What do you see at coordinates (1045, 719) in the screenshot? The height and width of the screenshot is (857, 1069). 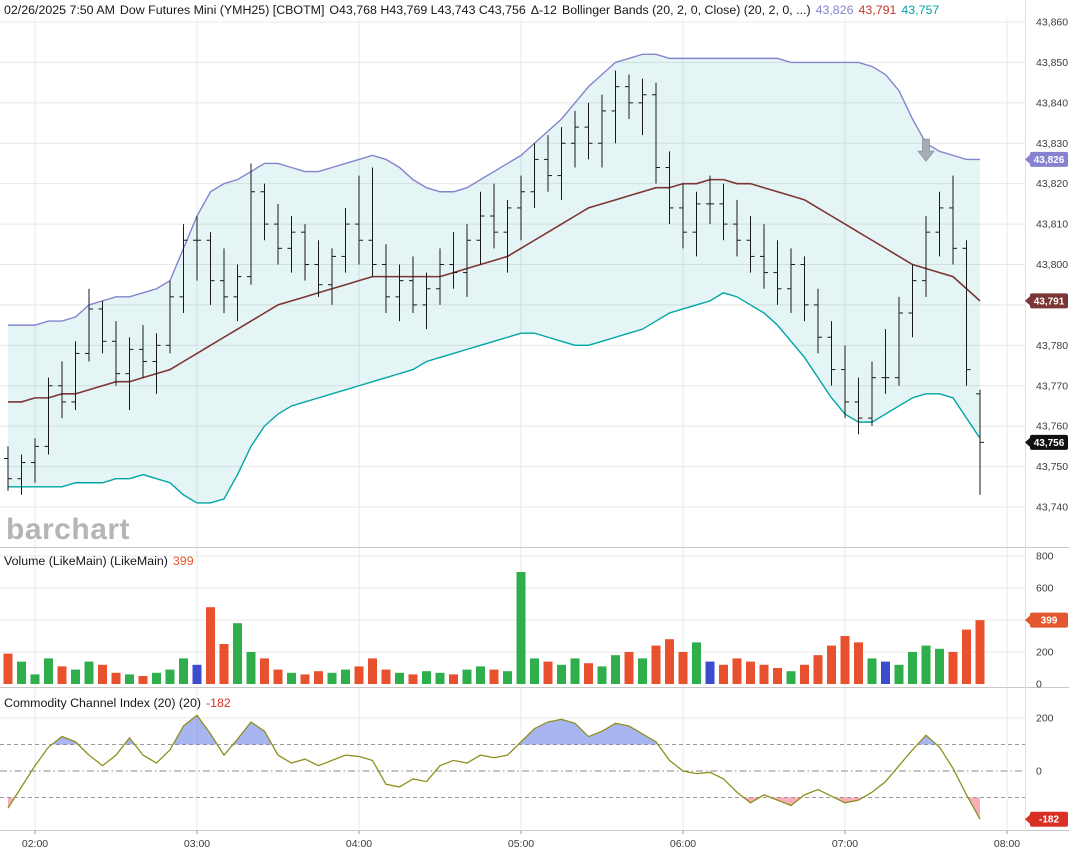 I see `cci-axis-tick-label: 200` at bounding box center [1045, 719].